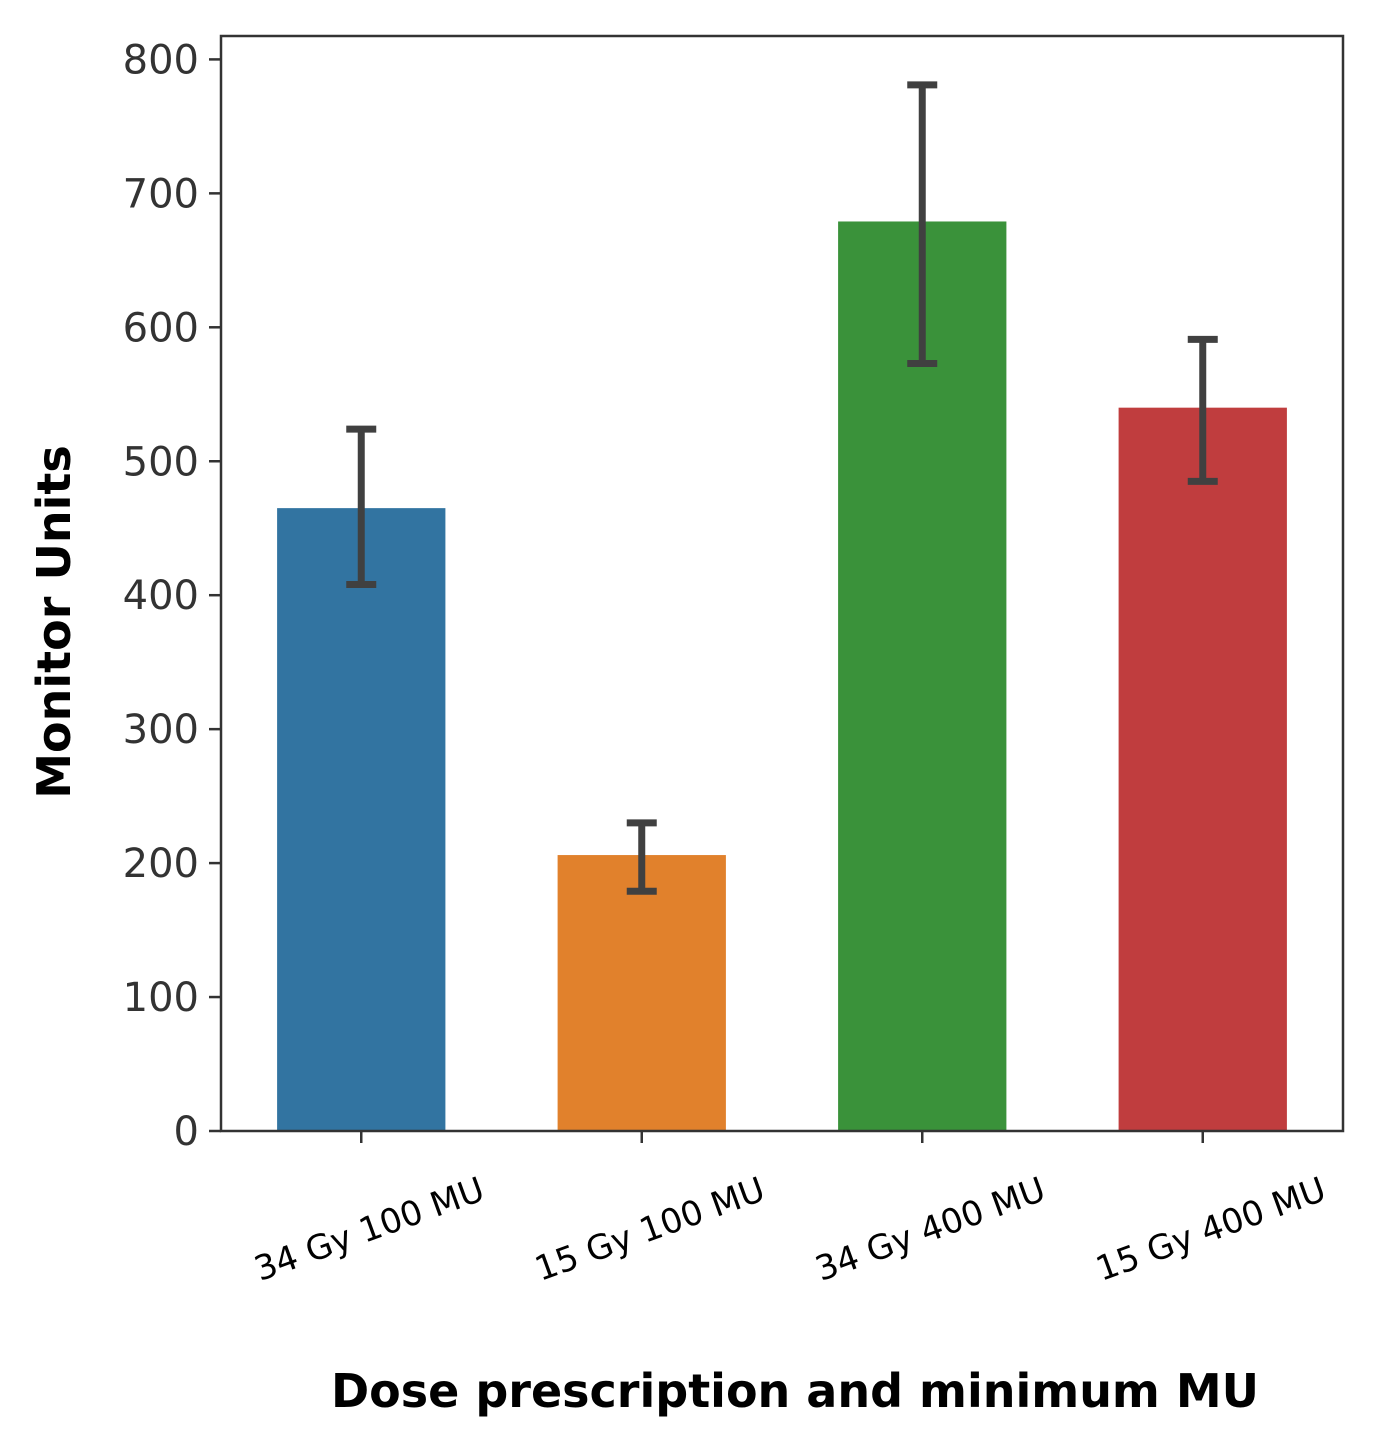  Describe the element at coordinates (161, 730) in the screenshot. I see `y-tick-label: 300` at that location.